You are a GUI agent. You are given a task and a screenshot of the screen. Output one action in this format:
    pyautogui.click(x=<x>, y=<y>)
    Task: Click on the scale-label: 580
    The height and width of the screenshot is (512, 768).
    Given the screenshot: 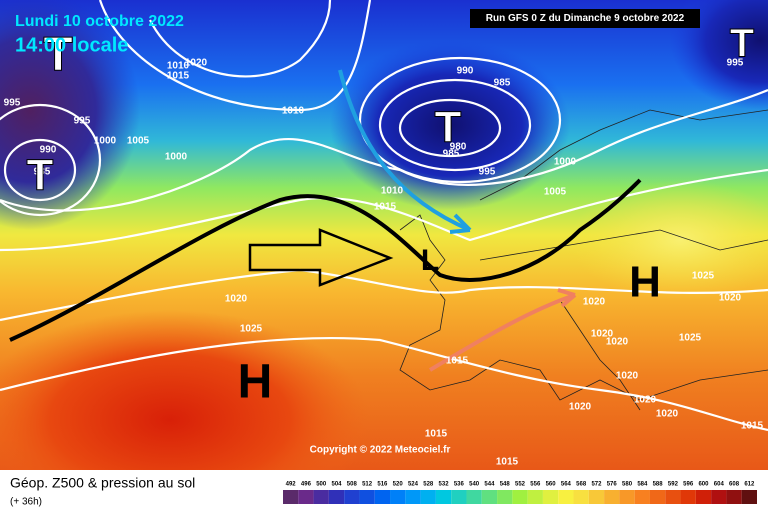 What is the action you would take?
    pyautogui.click(x=627, y=485)
    